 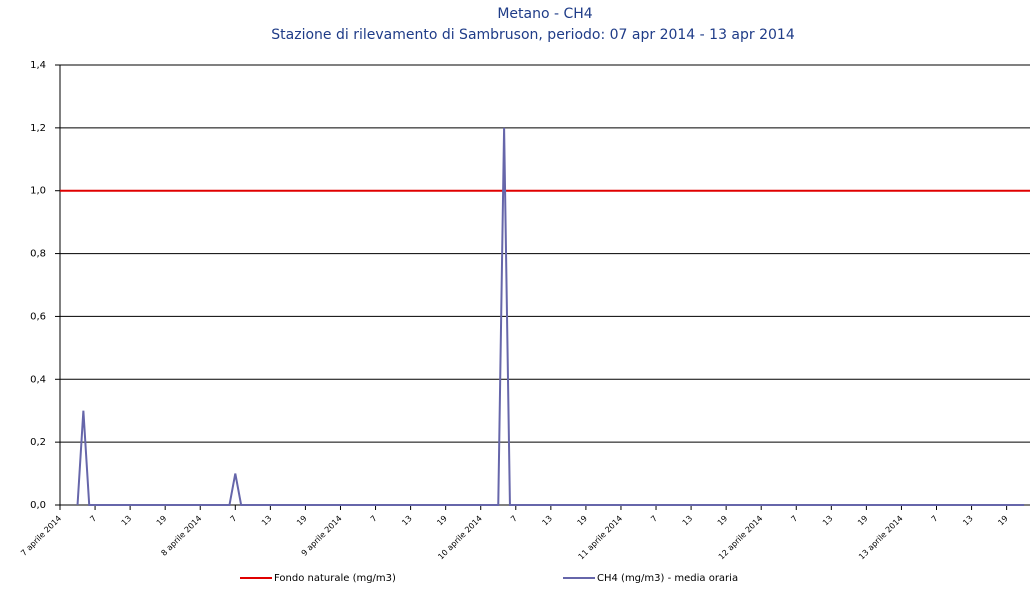 What do you see at coordinates (38, 191) in the screenshot?
I see `y-tick-label: 1,0` at bounding box center [38, 191].